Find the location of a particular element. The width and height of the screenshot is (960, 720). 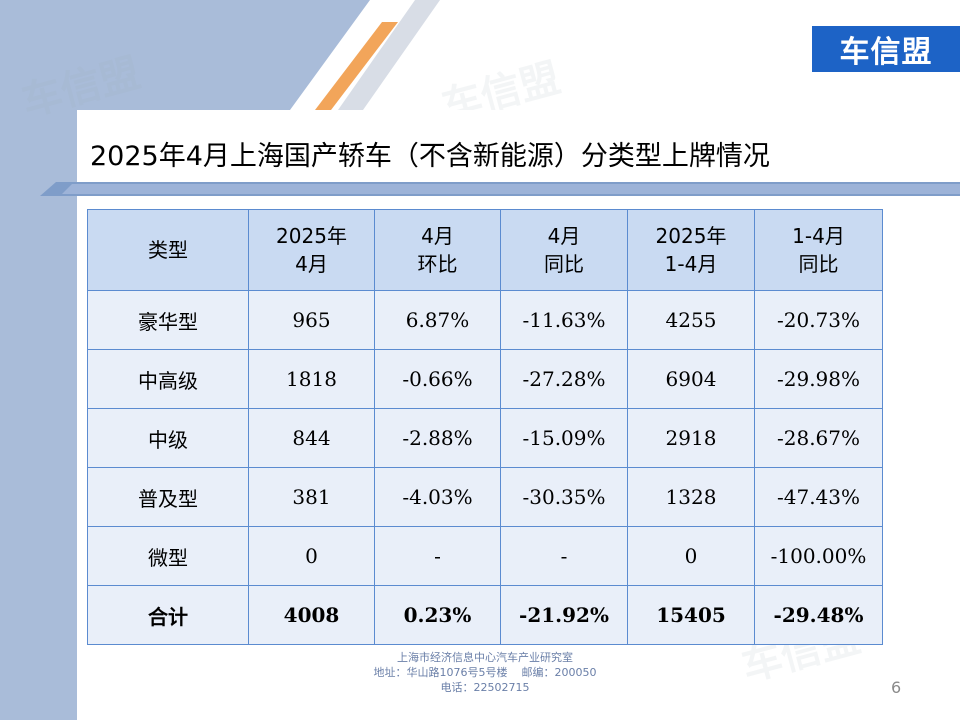

footer-phone: 电话：22502715 is located at coordinates (485, 687).